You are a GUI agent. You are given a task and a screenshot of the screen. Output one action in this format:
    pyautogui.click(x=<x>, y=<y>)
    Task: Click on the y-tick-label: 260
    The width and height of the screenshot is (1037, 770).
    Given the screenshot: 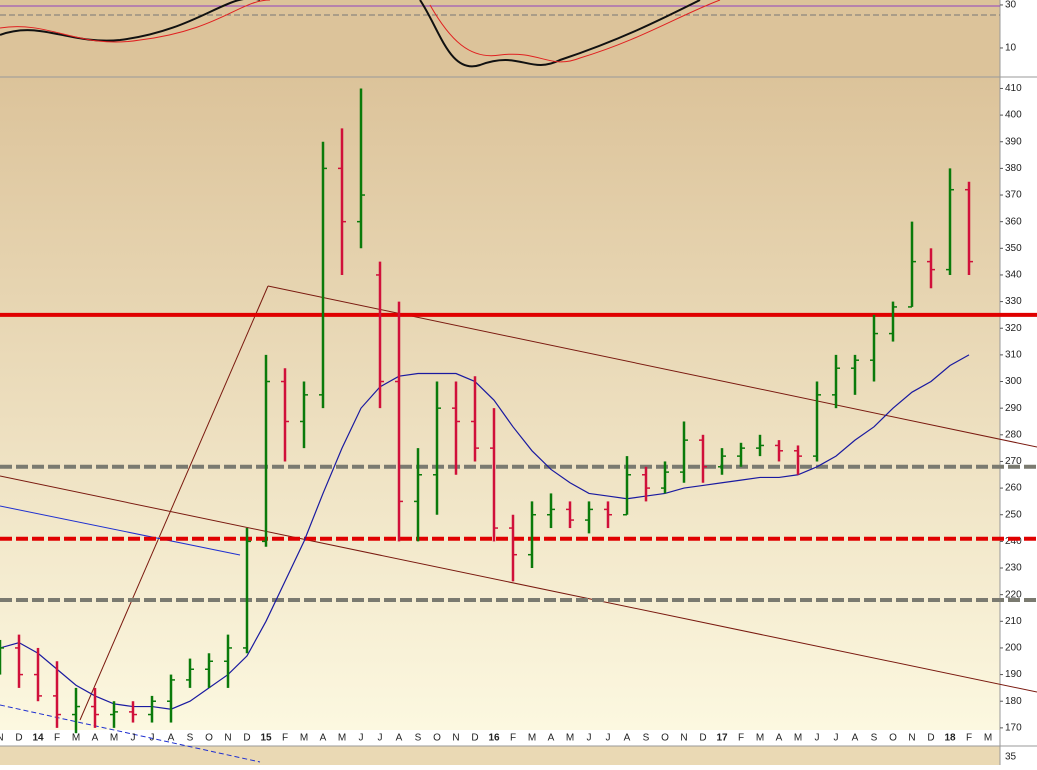 What is the action you would take?
    pyautogui.click(x=1013, y=488)
    